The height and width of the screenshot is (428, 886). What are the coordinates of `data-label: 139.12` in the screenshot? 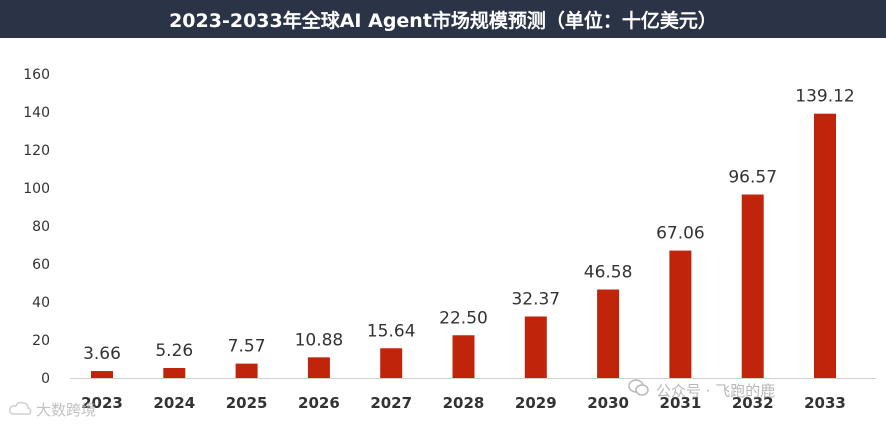 It's located at (824, 97).